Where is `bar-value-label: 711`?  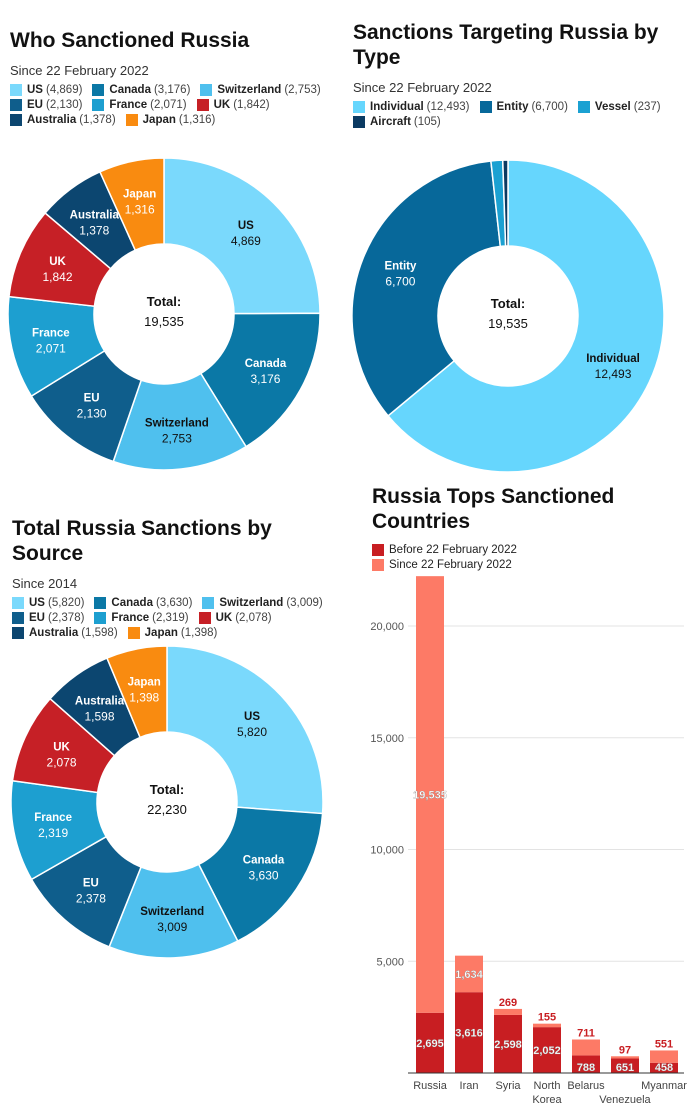 bar-value-label: 711 is located at coordinates (586, 1033).